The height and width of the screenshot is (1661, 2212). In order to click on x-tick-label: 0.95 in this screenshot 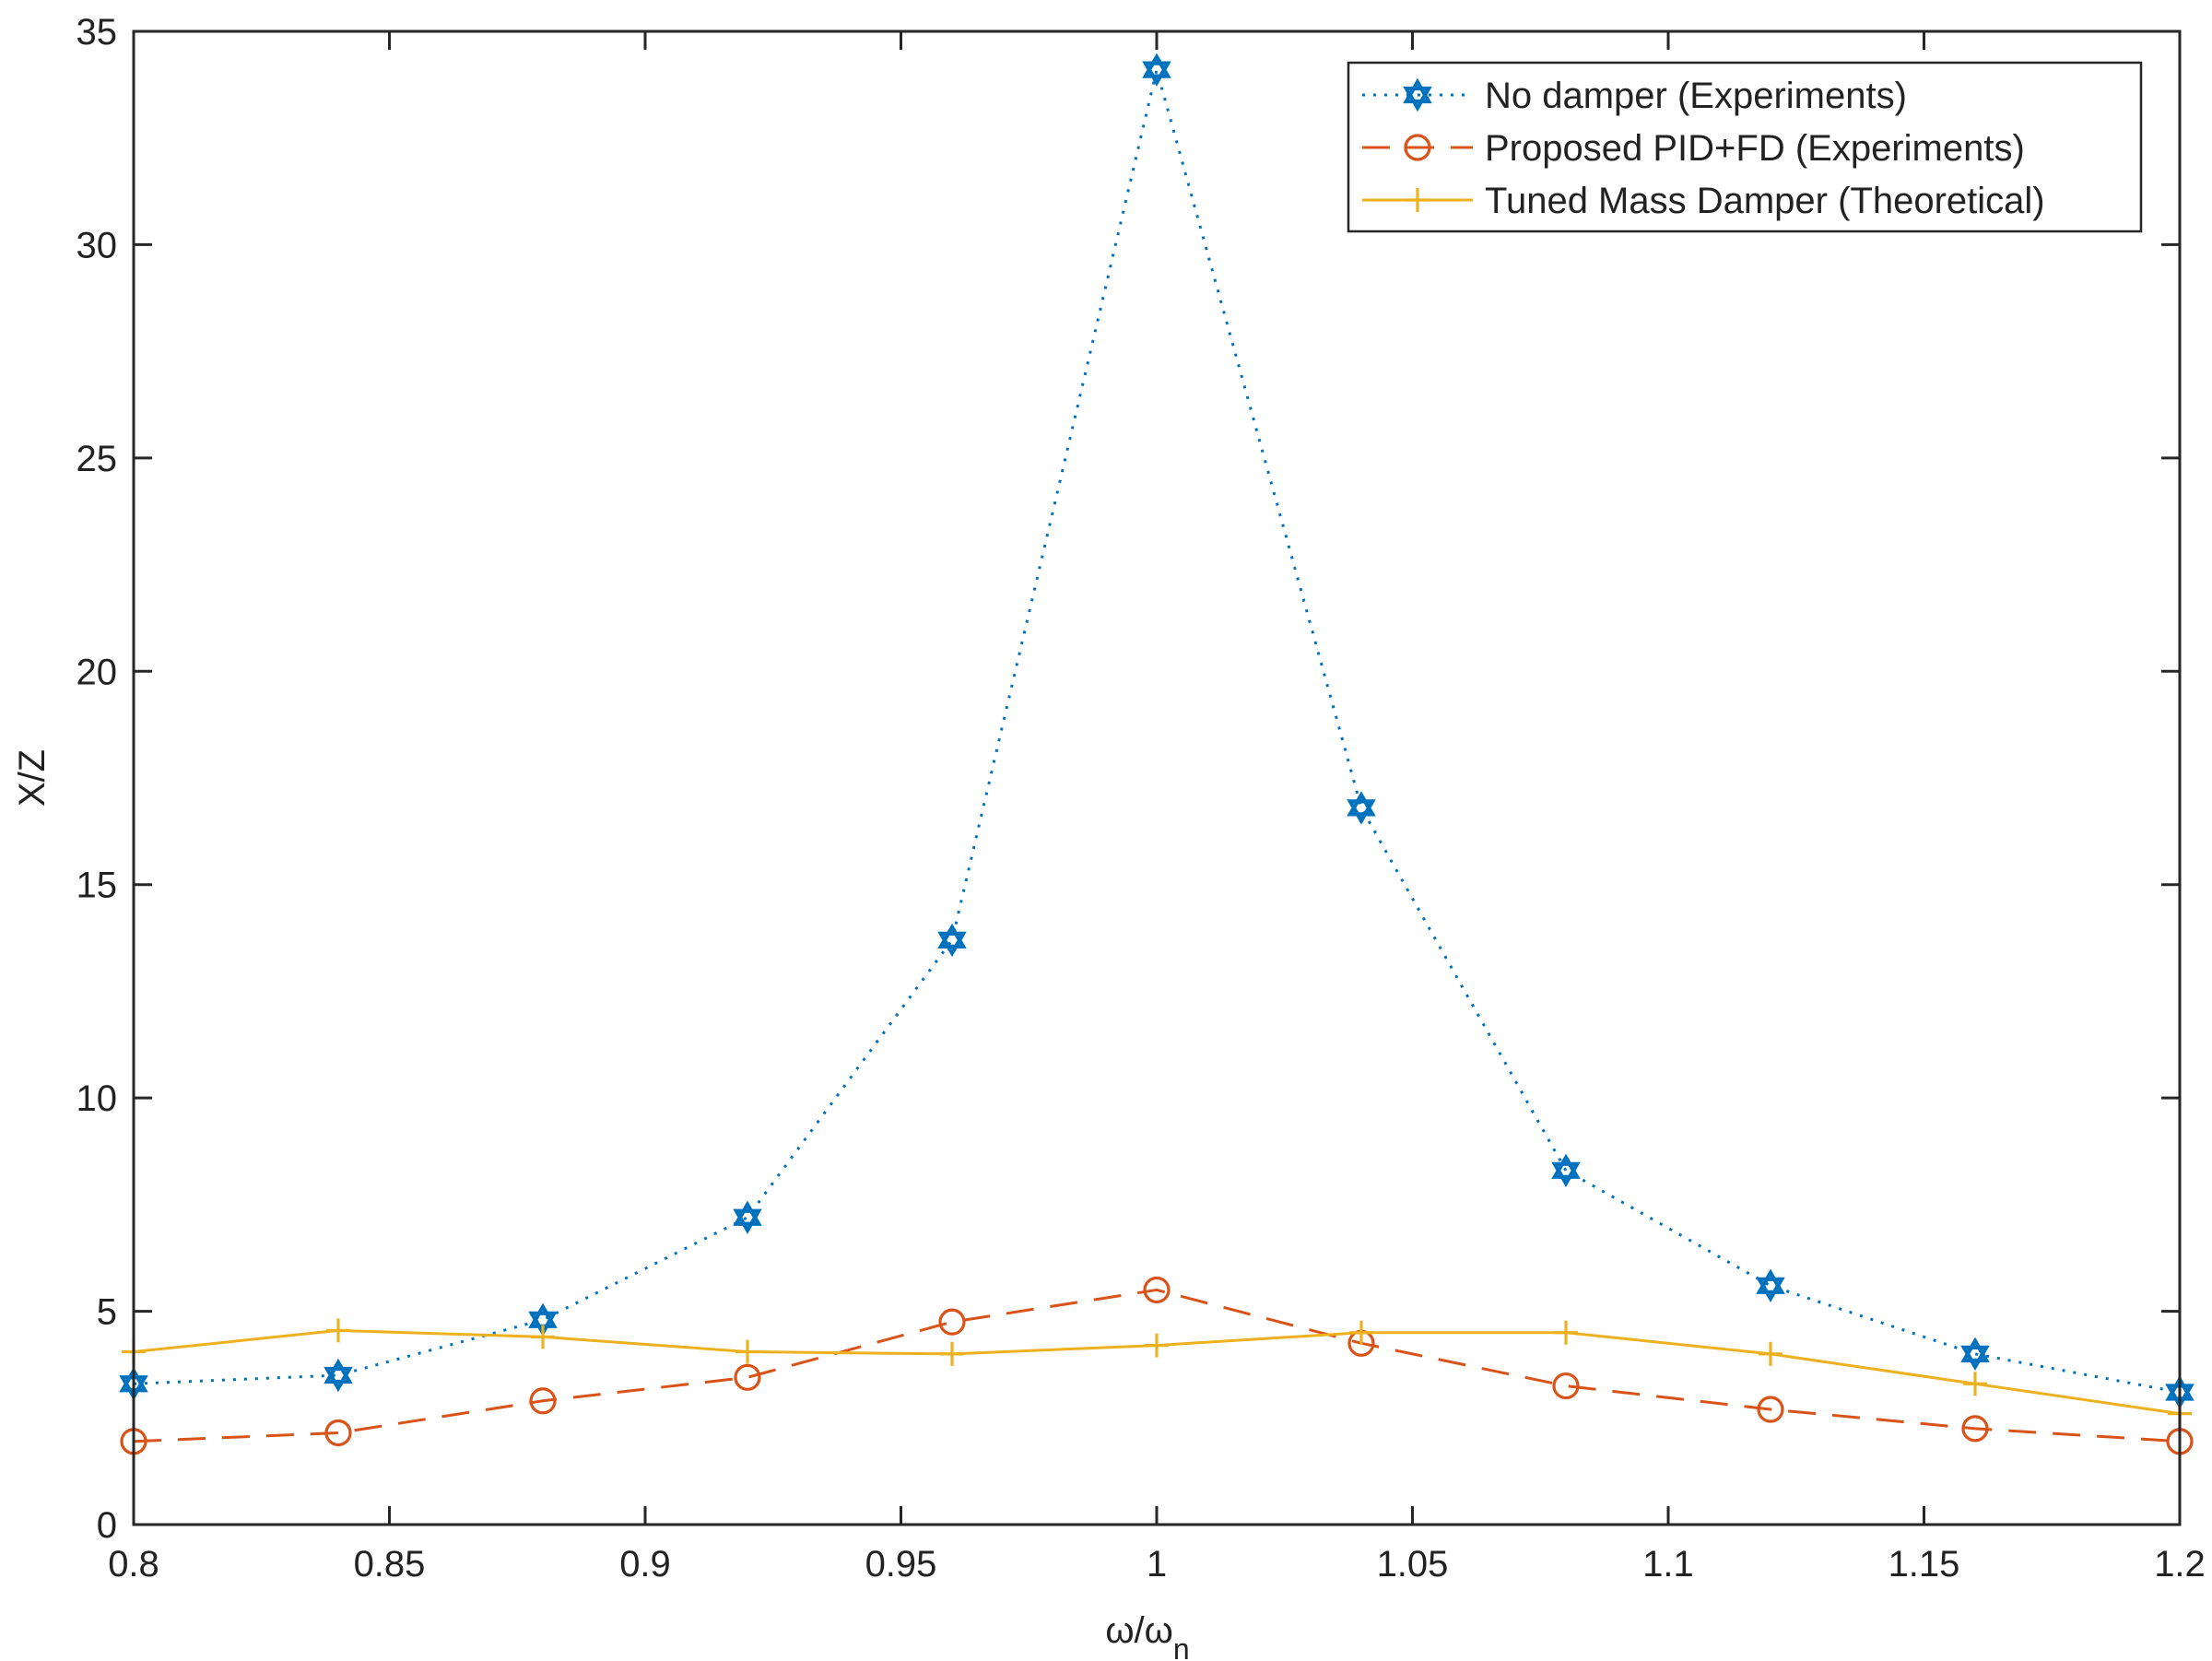, I will do `click(901, 1564)`.